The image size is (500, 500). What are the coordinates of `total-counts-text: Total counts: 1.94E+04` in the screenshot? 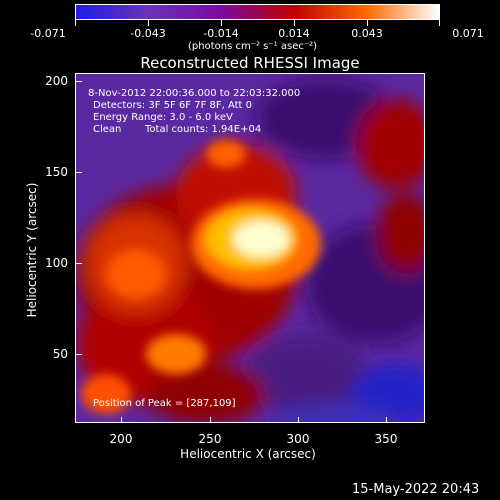 It's located at (203, 129).